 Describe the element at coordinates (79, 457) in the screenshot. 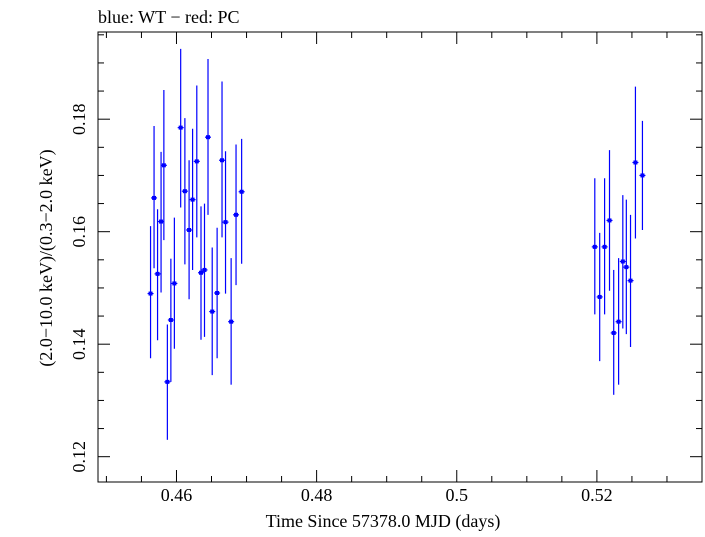

I see `y-tick-label: 0.12` at that location.